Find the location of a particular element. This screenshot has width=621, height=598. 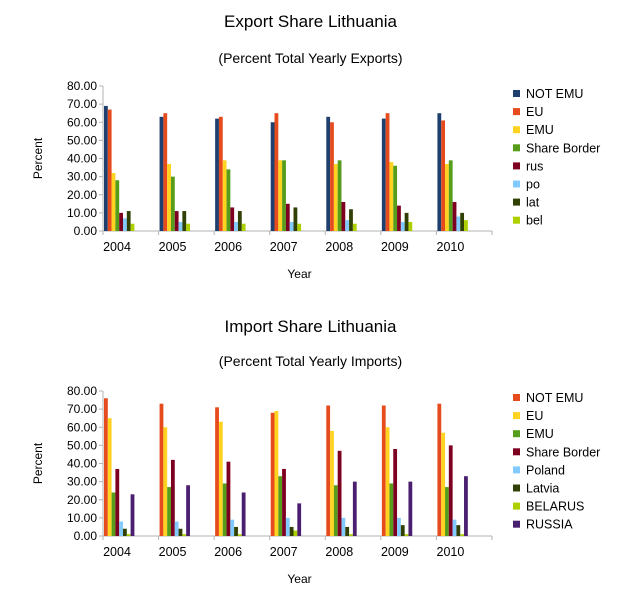

legend-label: EU is located at coordinates (534, 112).